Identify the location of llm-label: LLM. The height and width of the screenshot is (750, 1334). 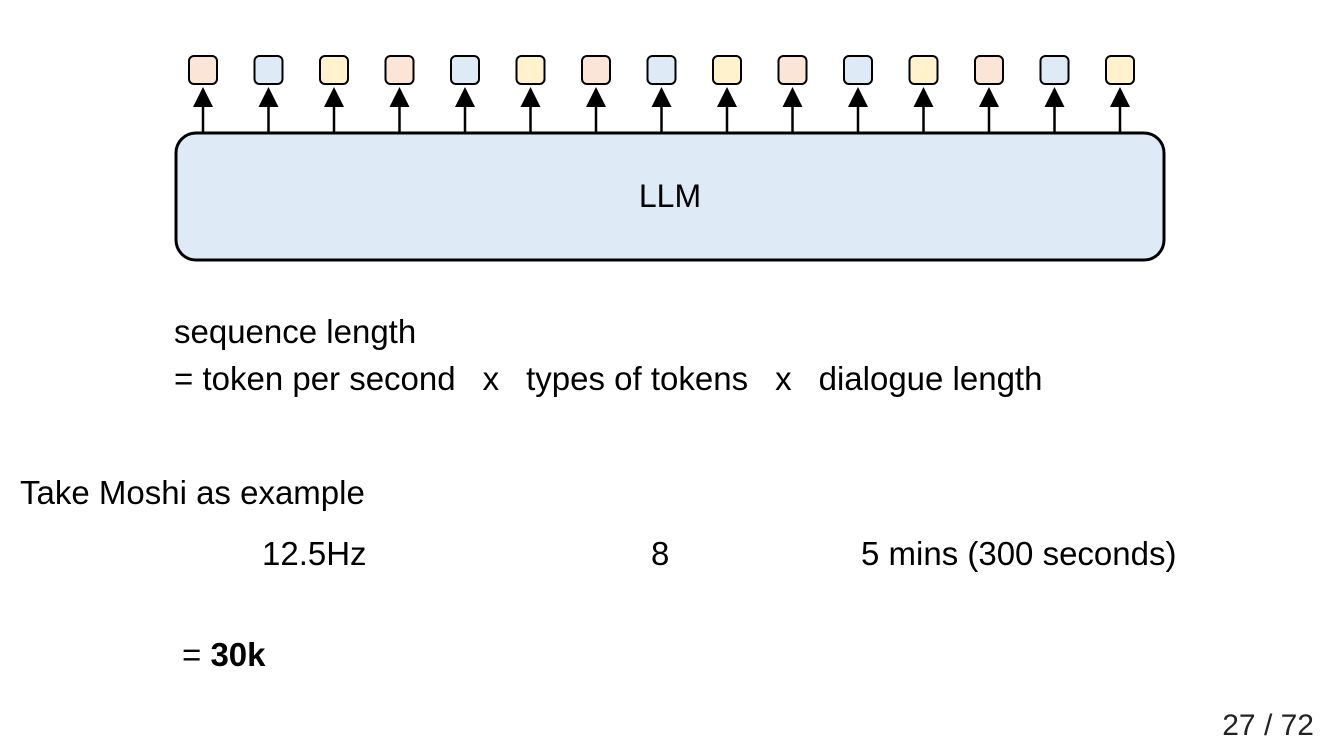
(670, 196).